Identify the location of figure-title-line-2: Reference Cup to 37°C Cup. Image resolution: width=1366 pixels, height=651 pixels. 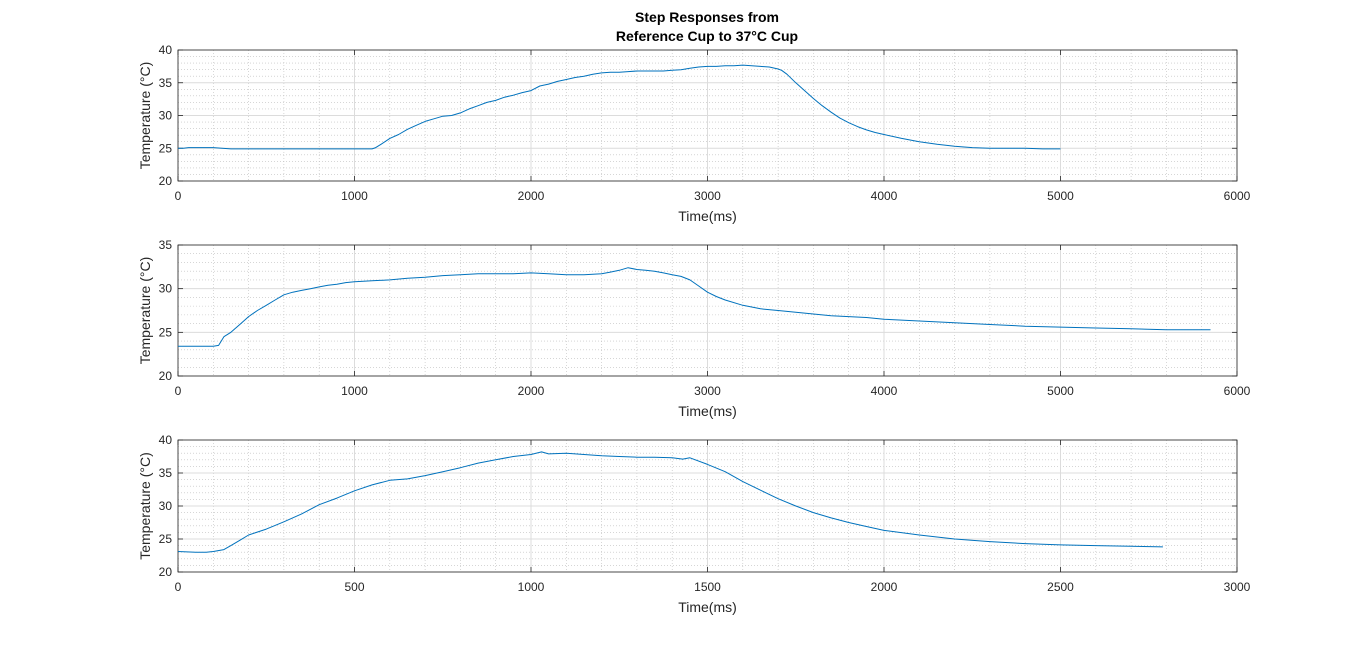
(707, 36).